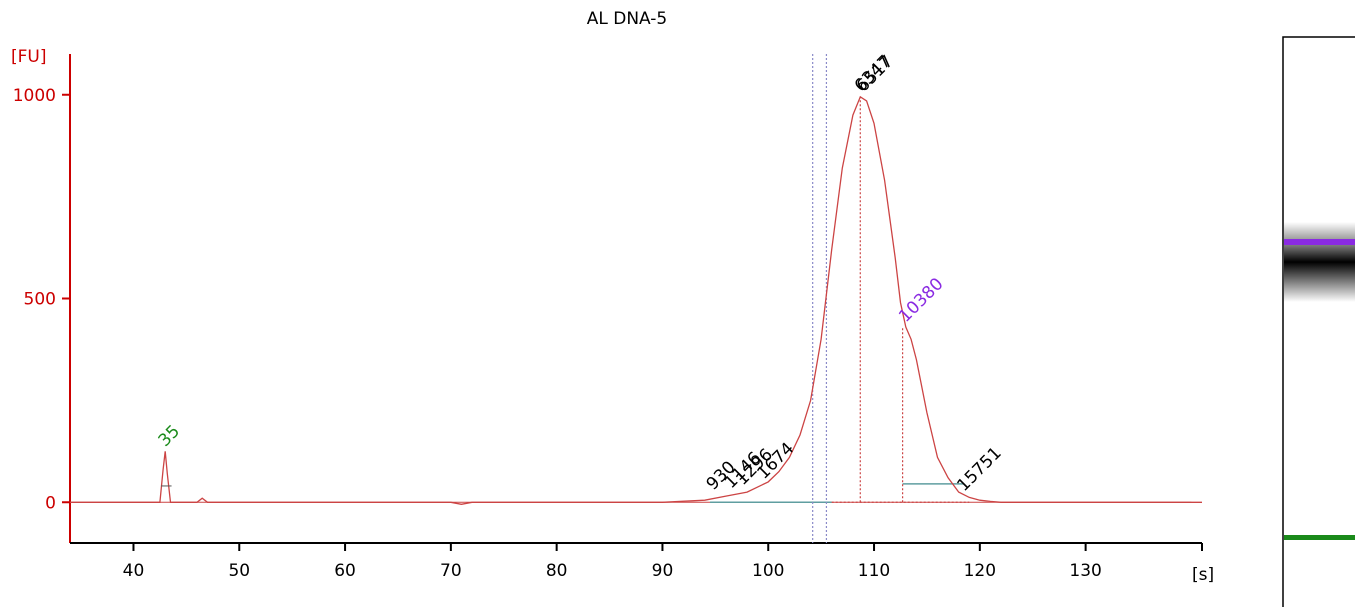 The height and width of the screenshot is (611, 1355). I want to click on x-tick-label: 80, so click(557, 571).